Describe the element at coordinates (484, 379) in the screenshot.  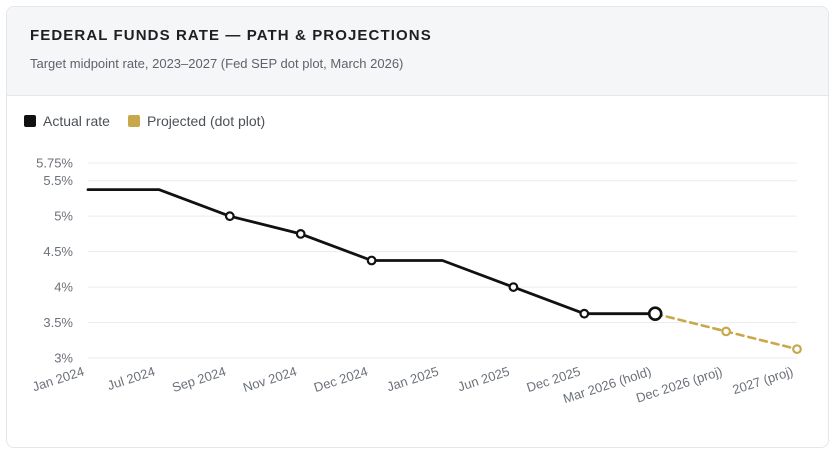
I see `x-tick-label: Jun 2025` at that location.